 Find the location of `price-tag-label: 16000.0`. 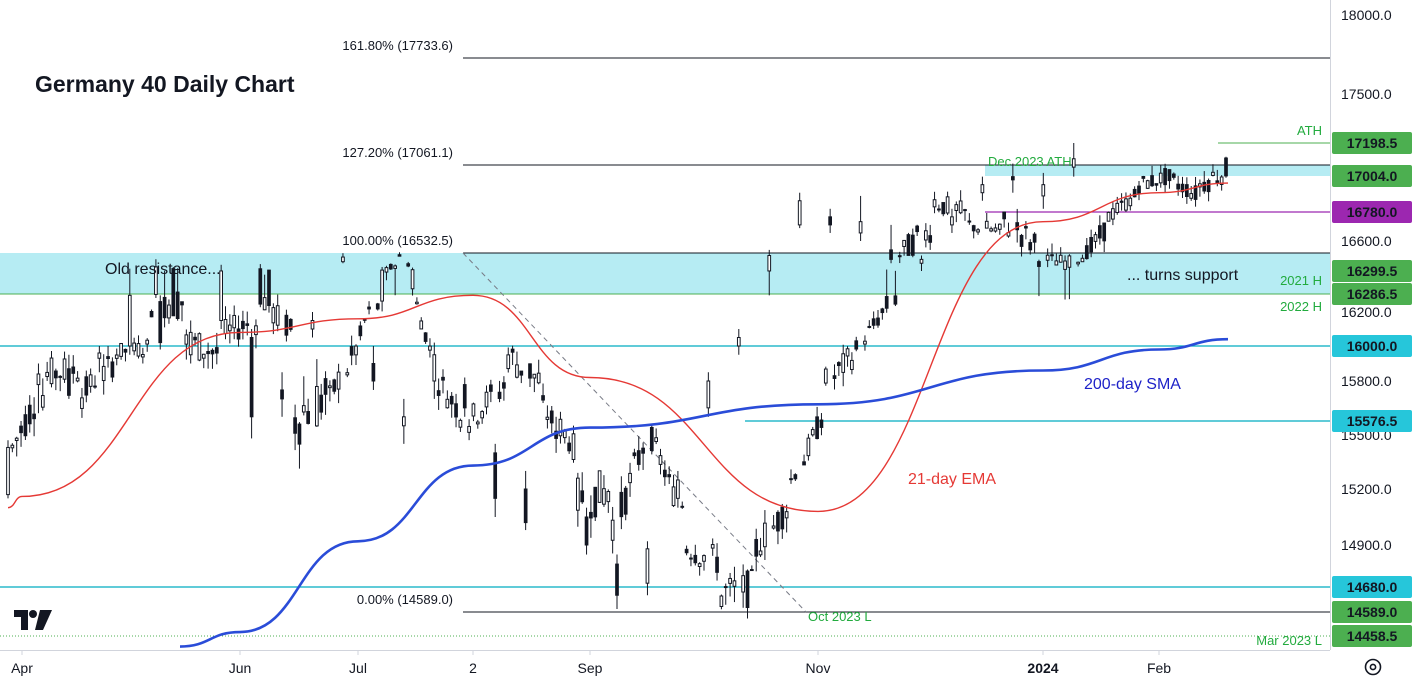

price-tag-label: 16000.0 is located at coordinates (1372, 346).